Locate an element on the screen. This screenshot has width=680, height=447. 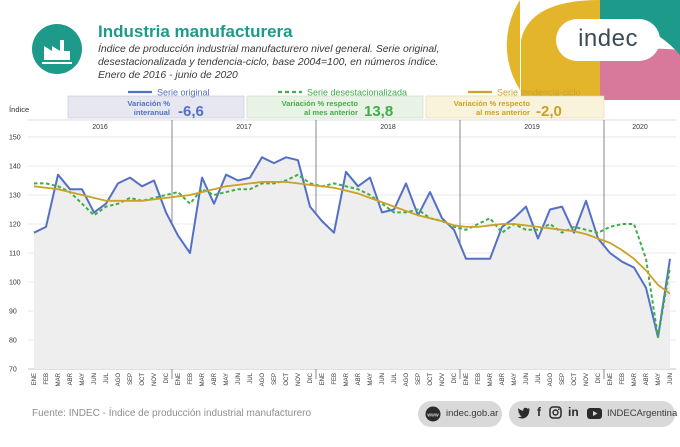
website-text: indec.gob.ar is located at coordinates (472, 413).